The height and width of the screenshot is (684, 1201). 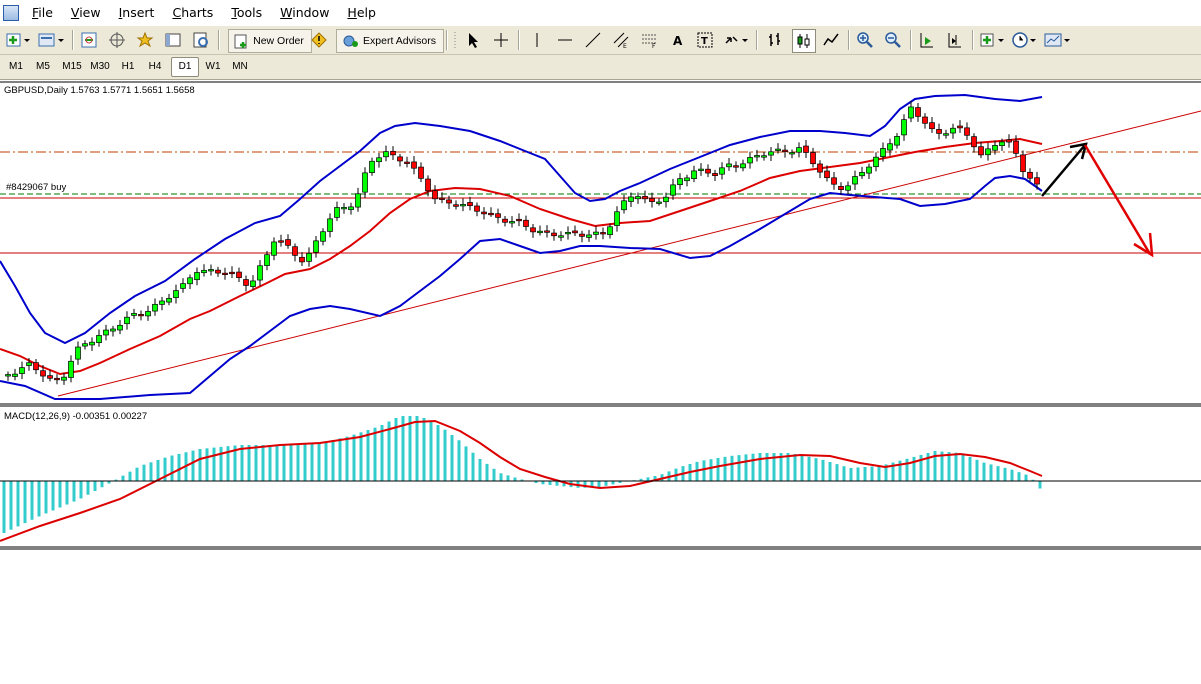 I want to click on zoom-out-icon, so click(x=893, y=40).